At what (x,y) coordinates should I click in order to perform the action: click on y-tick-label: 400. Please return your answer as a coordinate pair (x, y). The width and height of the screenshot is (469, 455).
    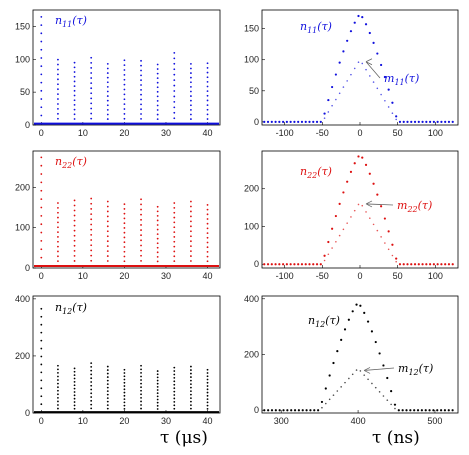
    Looking at the image, I should click on (251, 299).